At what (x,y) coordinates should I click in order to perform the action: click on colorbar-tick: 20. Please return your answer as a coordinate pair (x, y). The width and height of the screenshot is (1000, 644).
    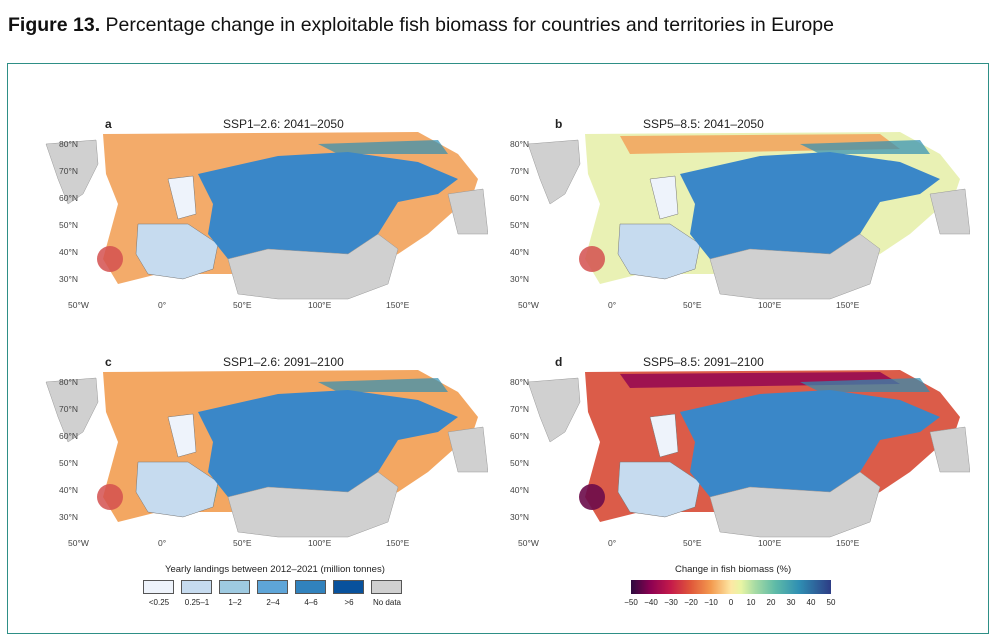
    Looking at the image, I should click on (771, 602).